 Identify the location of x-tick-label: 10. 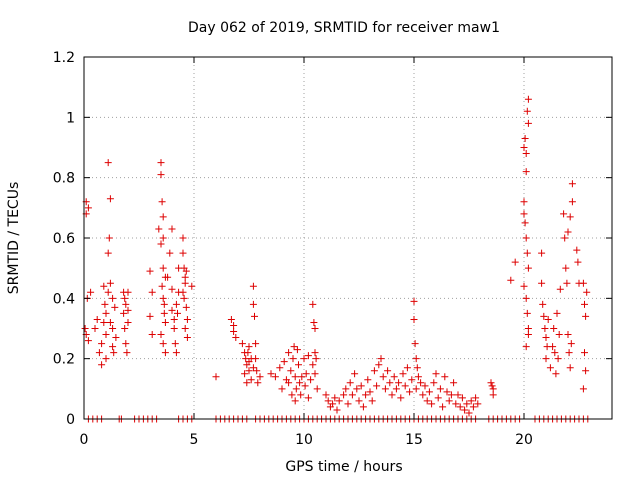
(304, 440).